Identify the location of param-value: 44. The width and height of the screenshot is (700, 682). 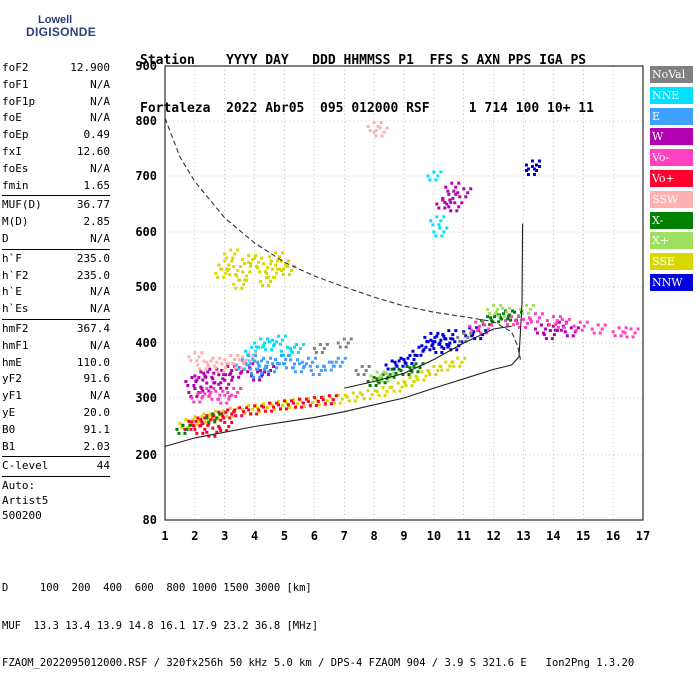
(103, 466).